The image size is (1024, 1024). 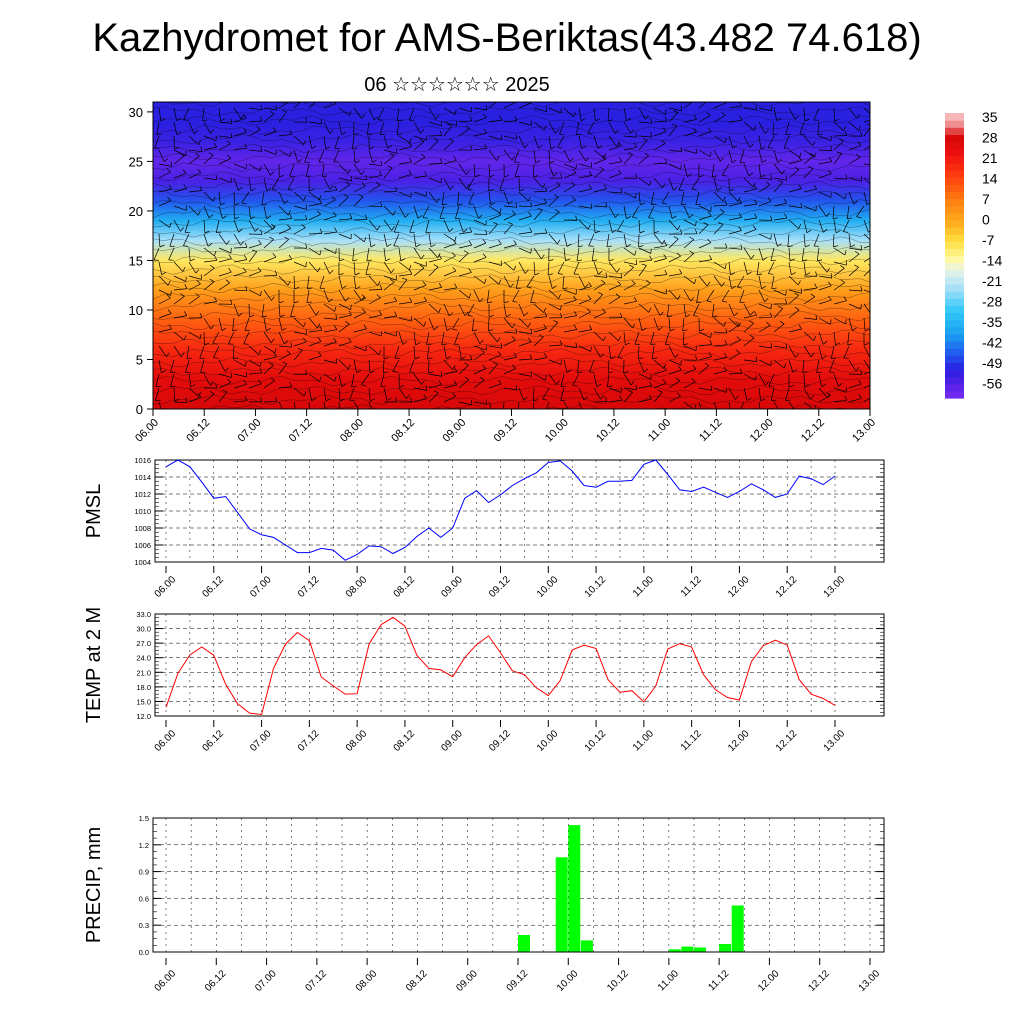 What do you see at coordinates (990, 117) in the screenshot?
I see `colorbar-label: 35` at bounding box center [990, 117].